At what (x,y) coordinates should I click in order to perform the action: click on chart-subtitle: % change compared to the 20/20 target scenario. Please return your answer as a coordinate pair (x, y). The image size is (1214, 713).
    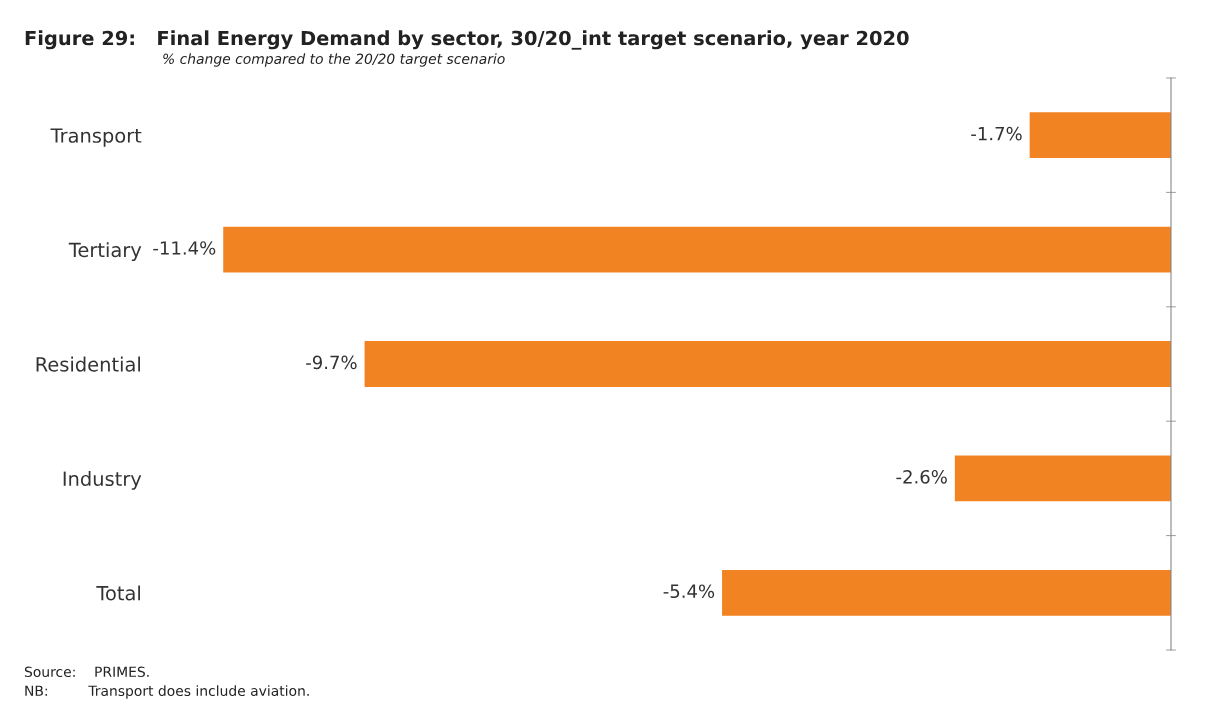
    Looking at the image, I should click on (334, 60).